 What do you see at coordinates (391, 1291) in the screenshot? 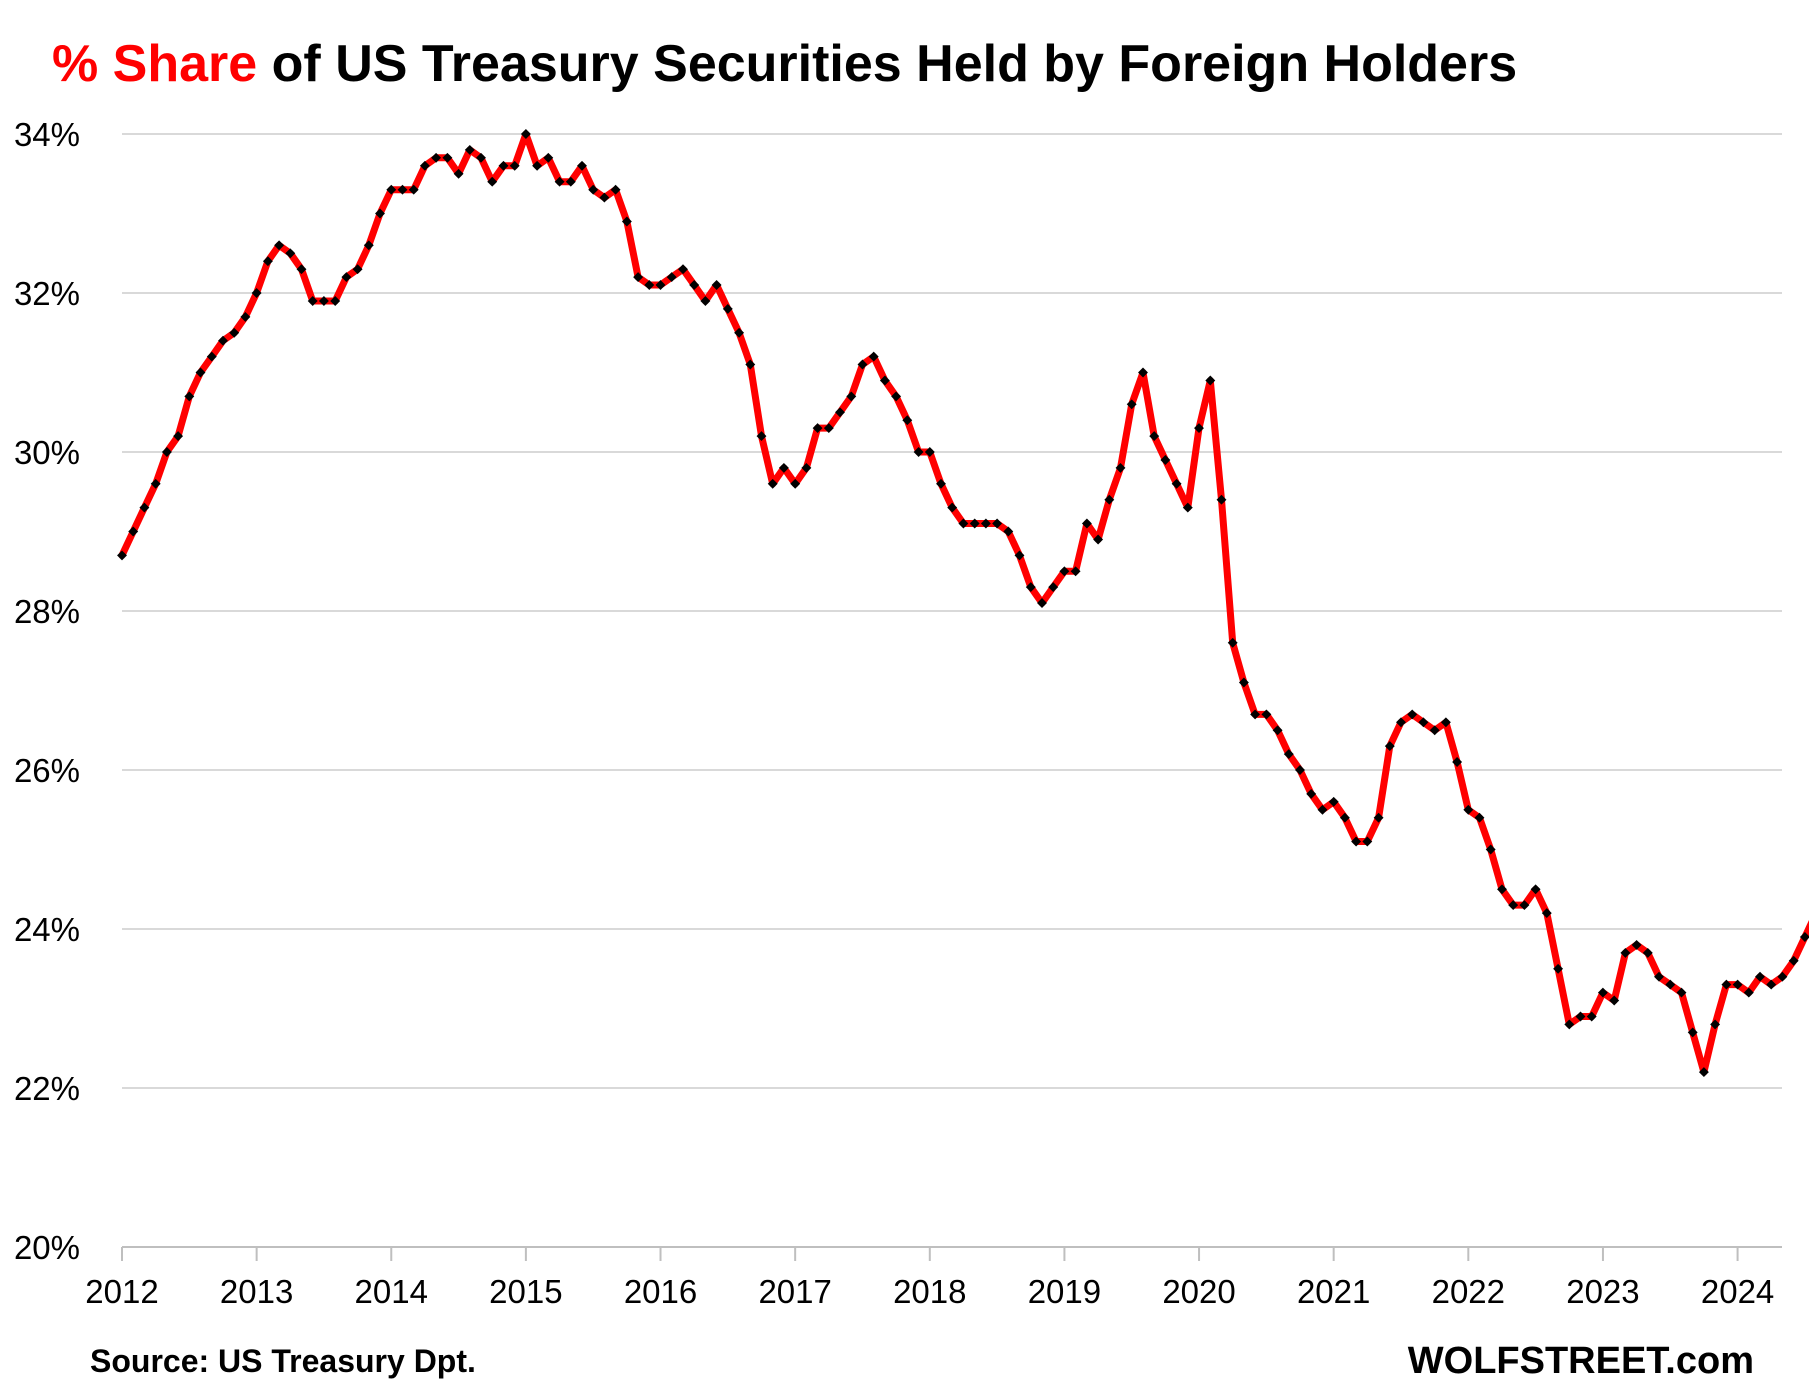
I see `x-tick-label: 2014` at bounding box center [391, 1291].